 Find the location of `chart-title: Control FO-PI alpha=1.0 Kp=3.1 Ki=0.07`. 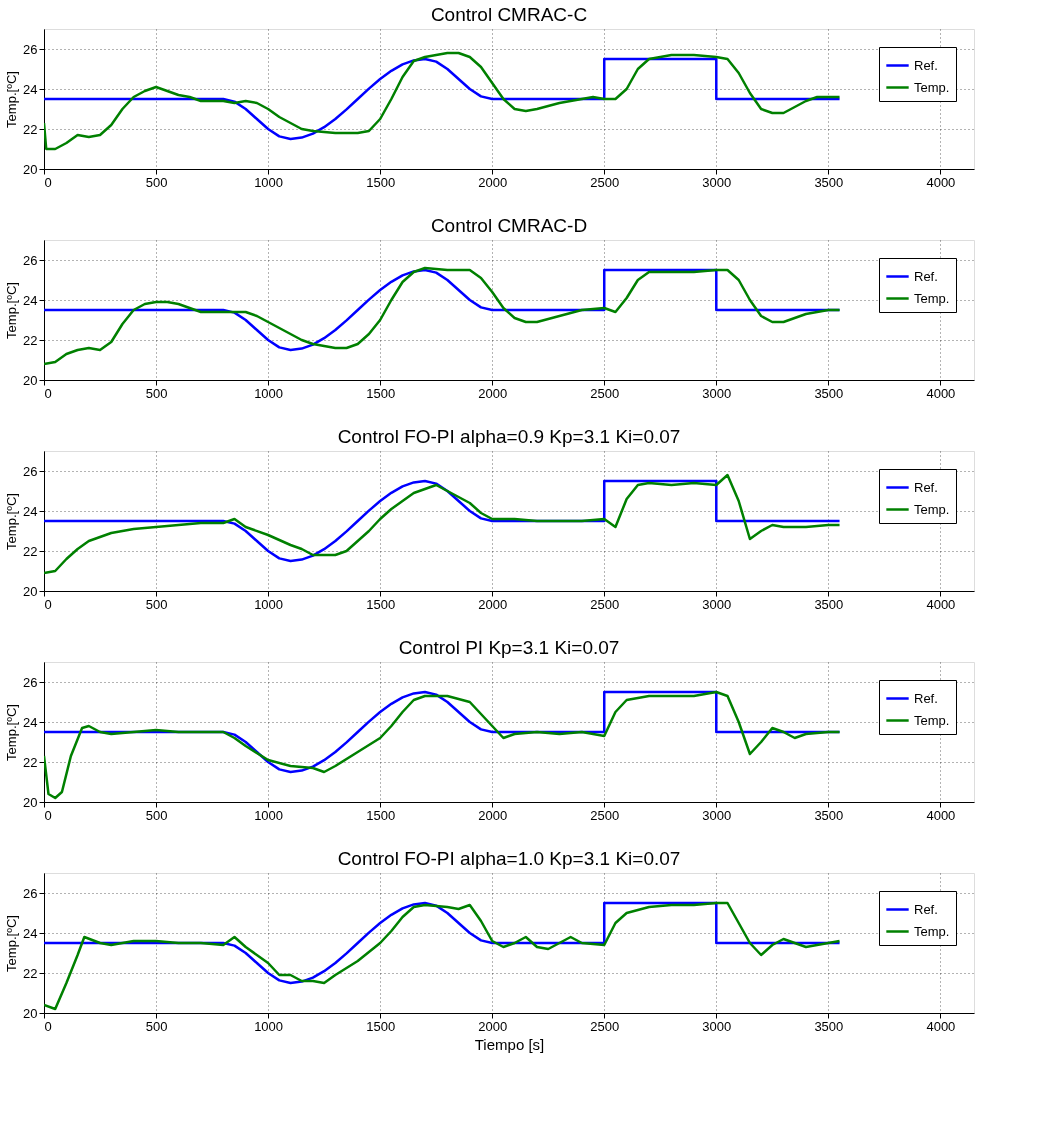

chart-title: Control FO-PI alpha=1.0 Kp=3.1 Ki=0.07 is located at coordinates (509, 858).